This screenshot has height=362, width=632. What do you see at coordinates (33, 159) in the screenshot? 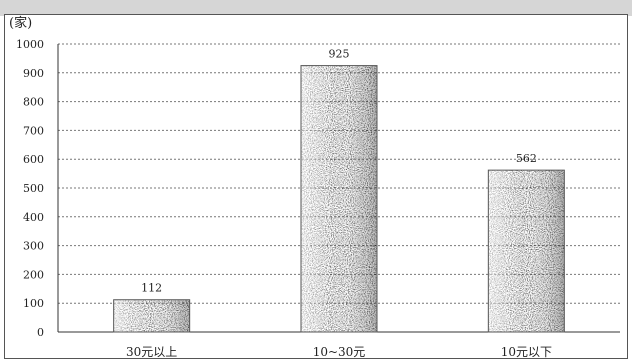
I see `y-tick-label: 600` at bounding box center [33, 159].